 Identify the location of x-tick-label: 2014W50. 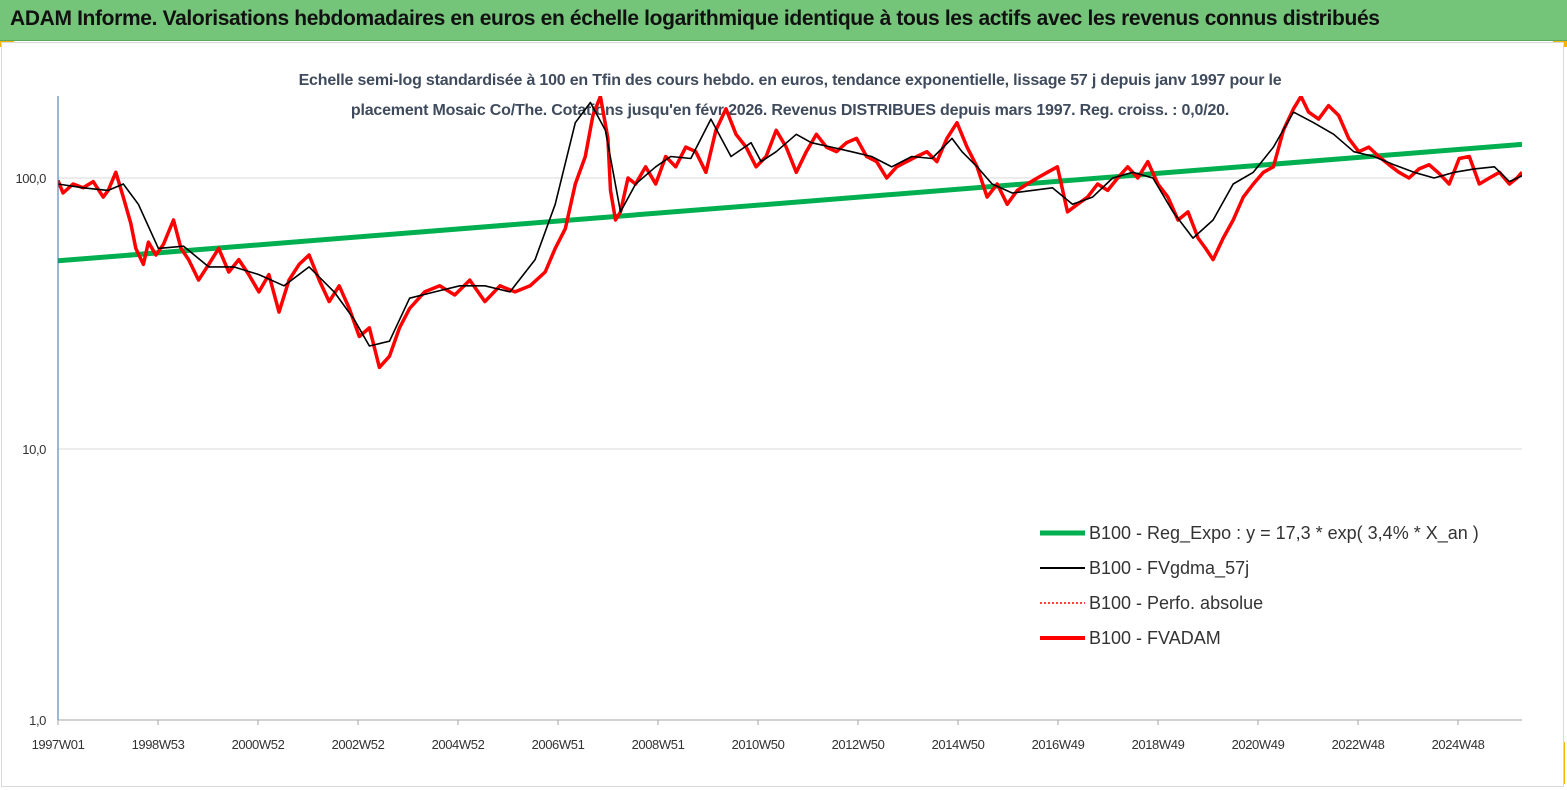
(958, 744).